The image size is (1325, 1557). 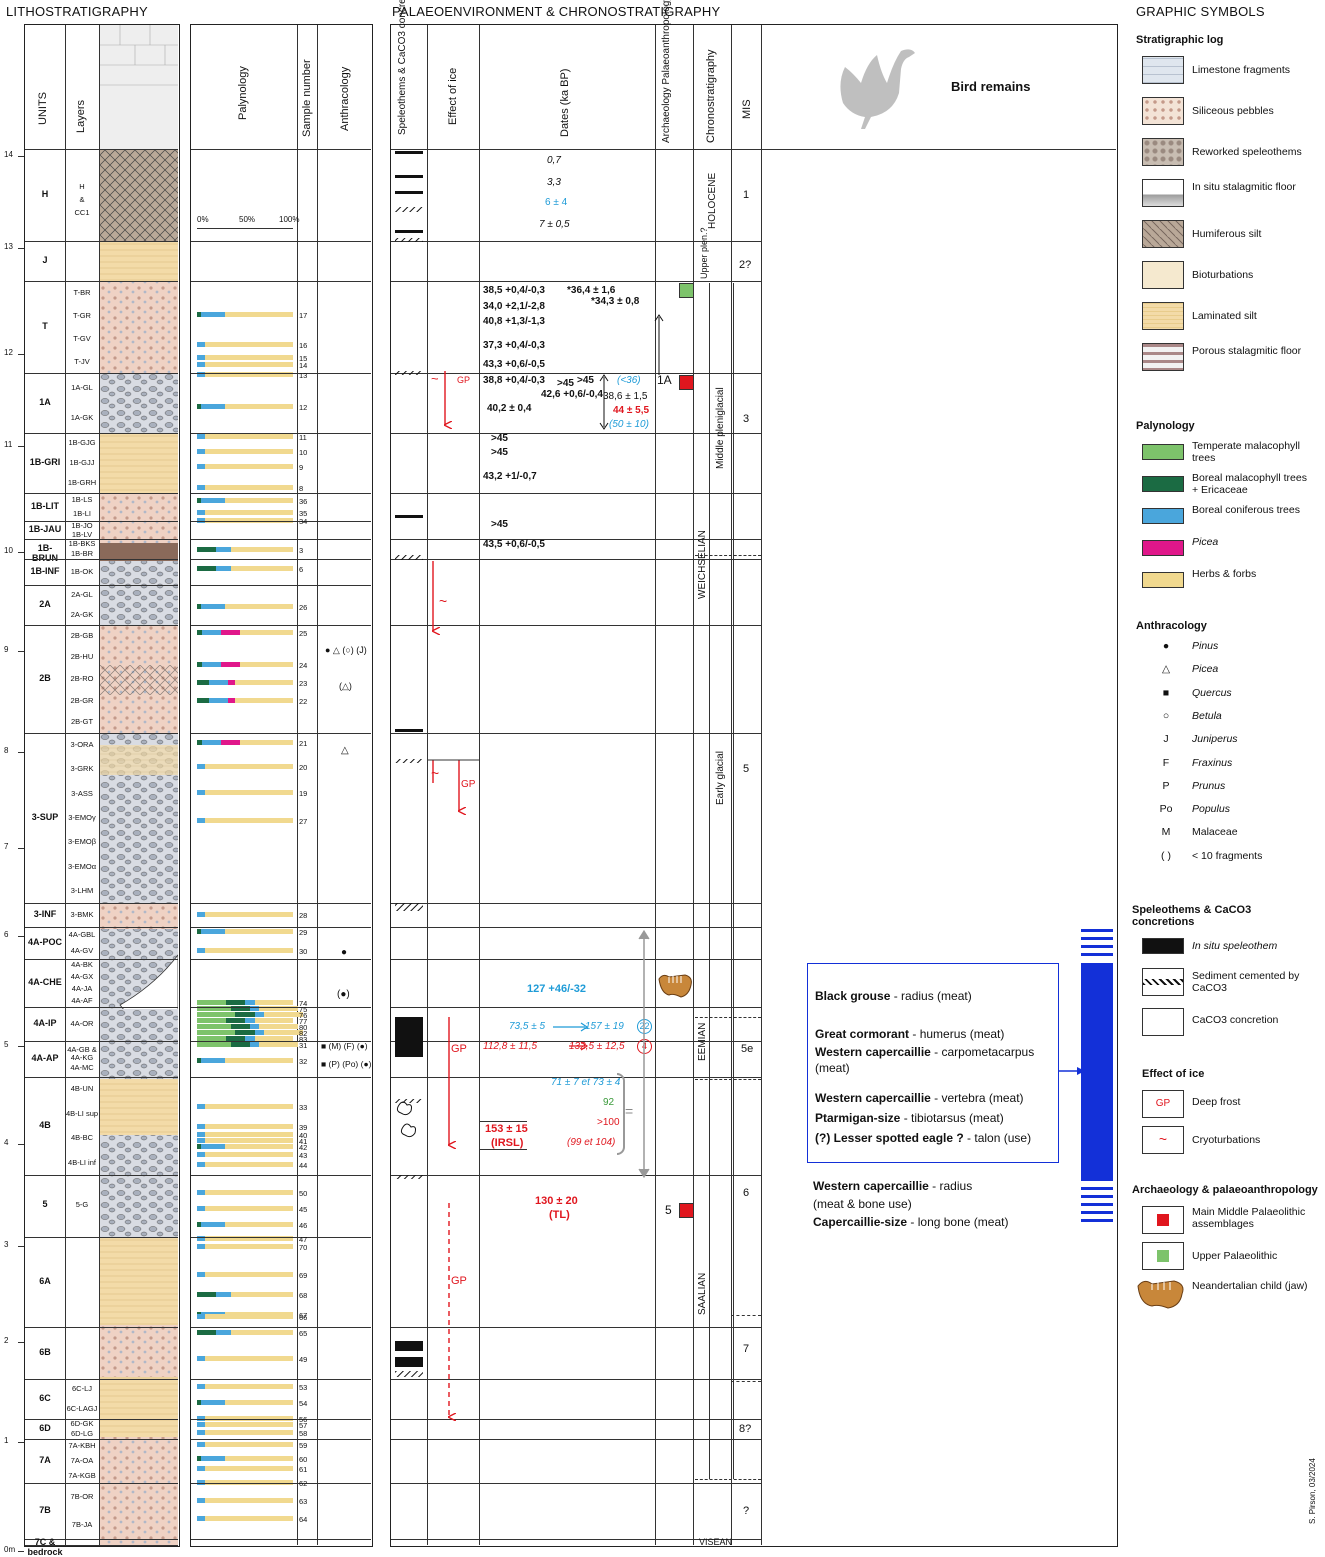 I want to click on sample-number-59: 59, so click(x=303, y=1445).